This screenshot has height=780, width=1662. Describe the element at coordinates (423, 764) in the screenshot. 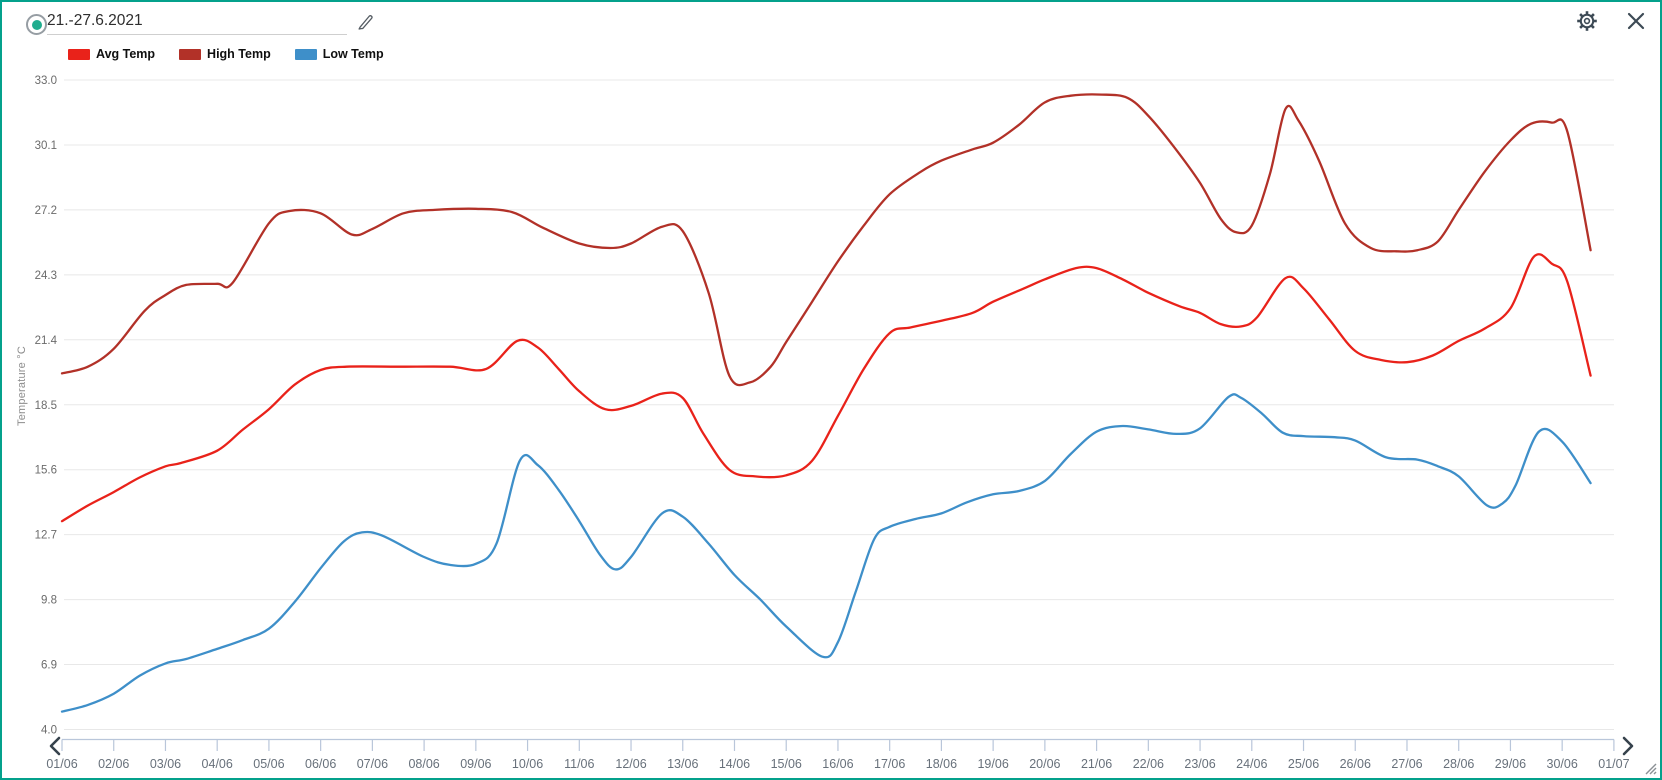

I see `x-tick-label: 08/06` at that location.